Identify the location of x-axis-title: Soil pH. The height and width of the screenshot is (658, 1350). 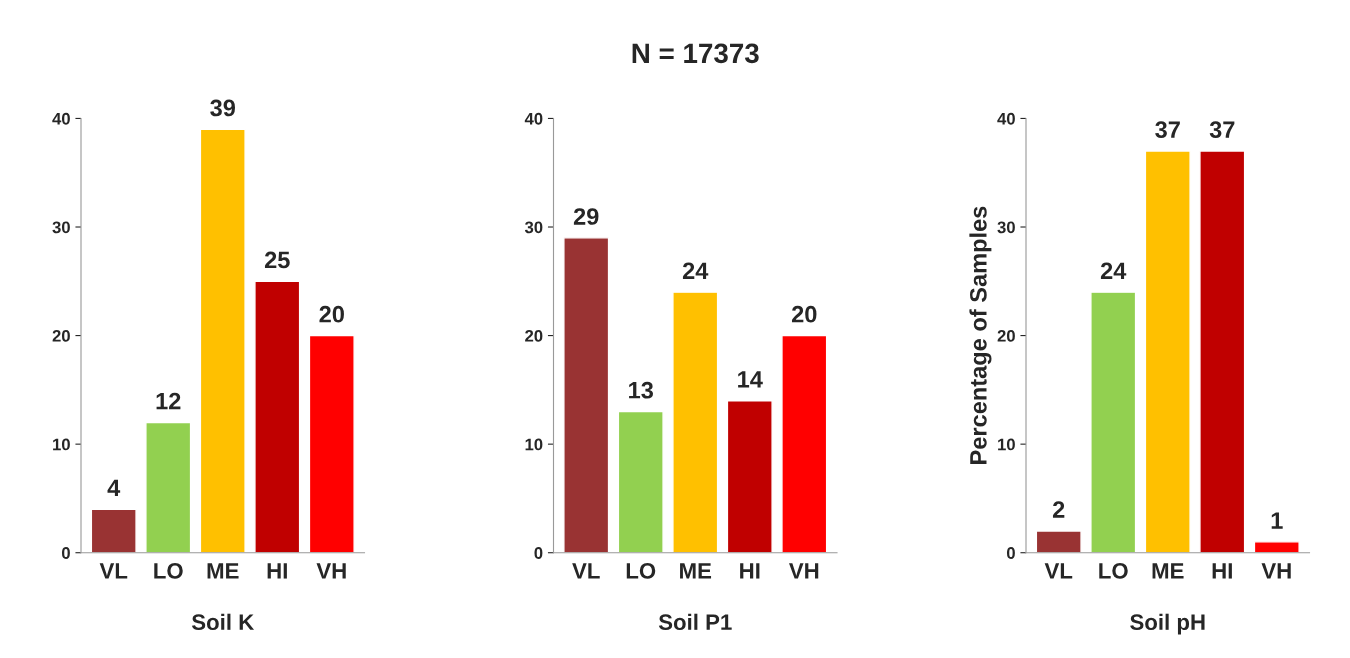
(1167, 624).